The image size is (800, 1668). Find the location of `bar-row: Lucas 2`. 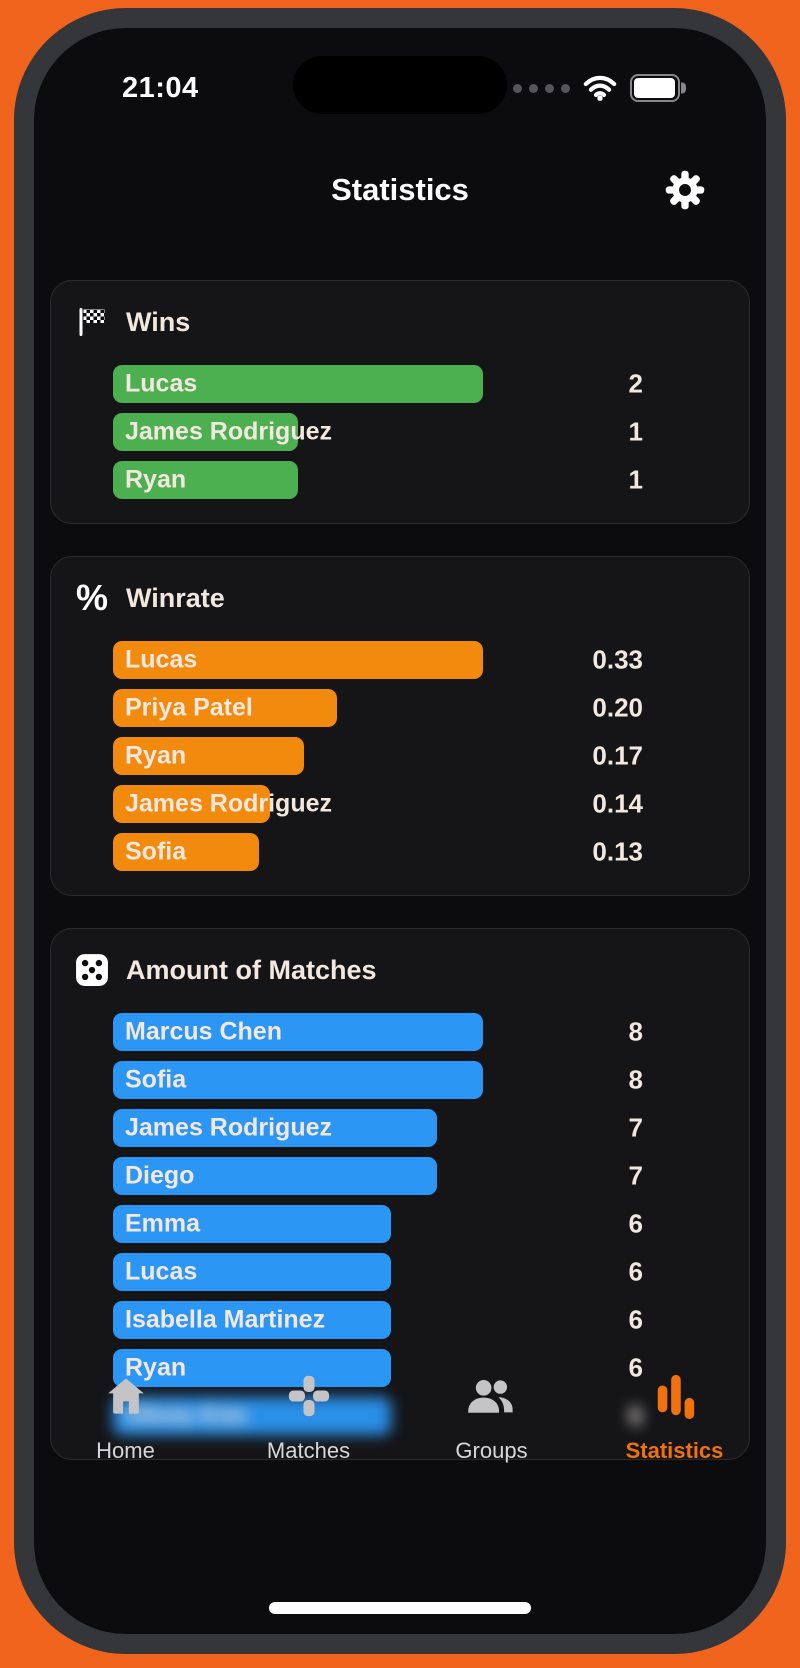

bar-row: Lucas 2 is located at coordinates (419, 384).